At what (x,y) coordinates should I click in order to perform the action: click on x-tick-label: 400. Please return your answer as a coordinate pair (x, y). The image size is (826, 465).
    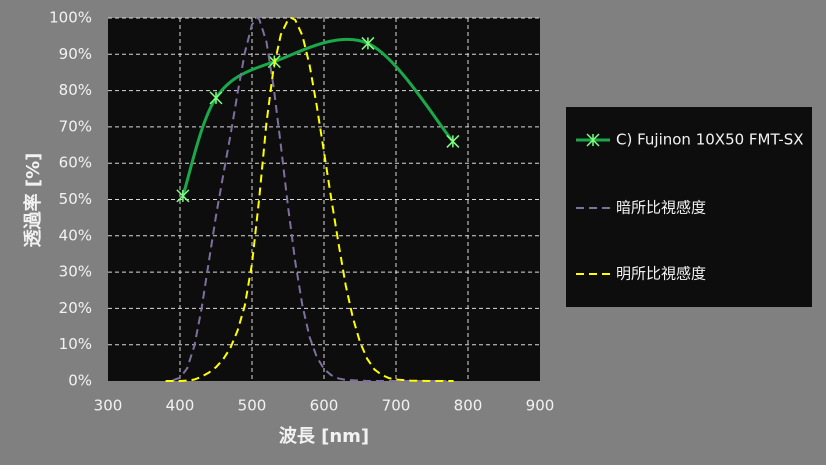
    Looking at the image, I should click on (180, 406).